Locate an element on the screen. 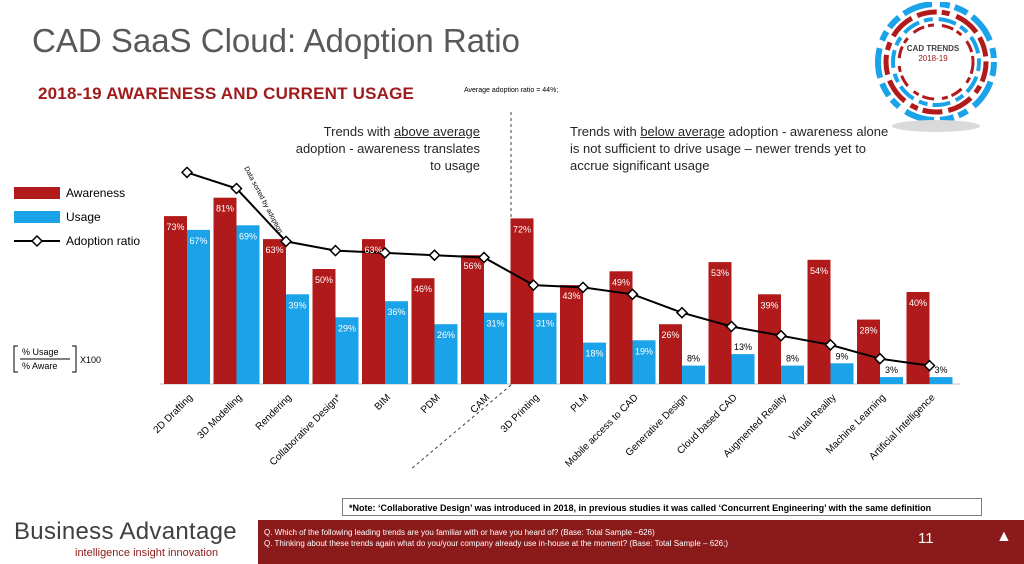  brand-tagline: intelligence insight innovation is located at coordinates (147, 553).